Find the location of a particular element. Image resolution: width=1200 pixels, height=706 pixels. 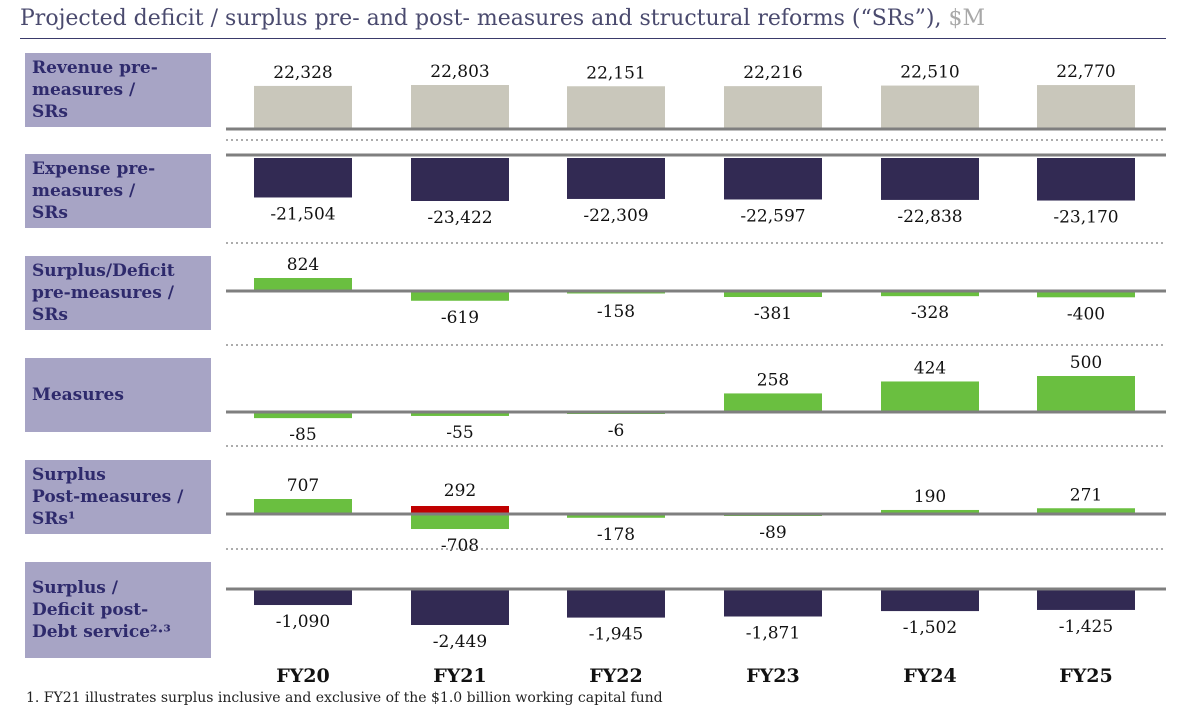

panel-1-label-box is located at coordinates (118, 90).